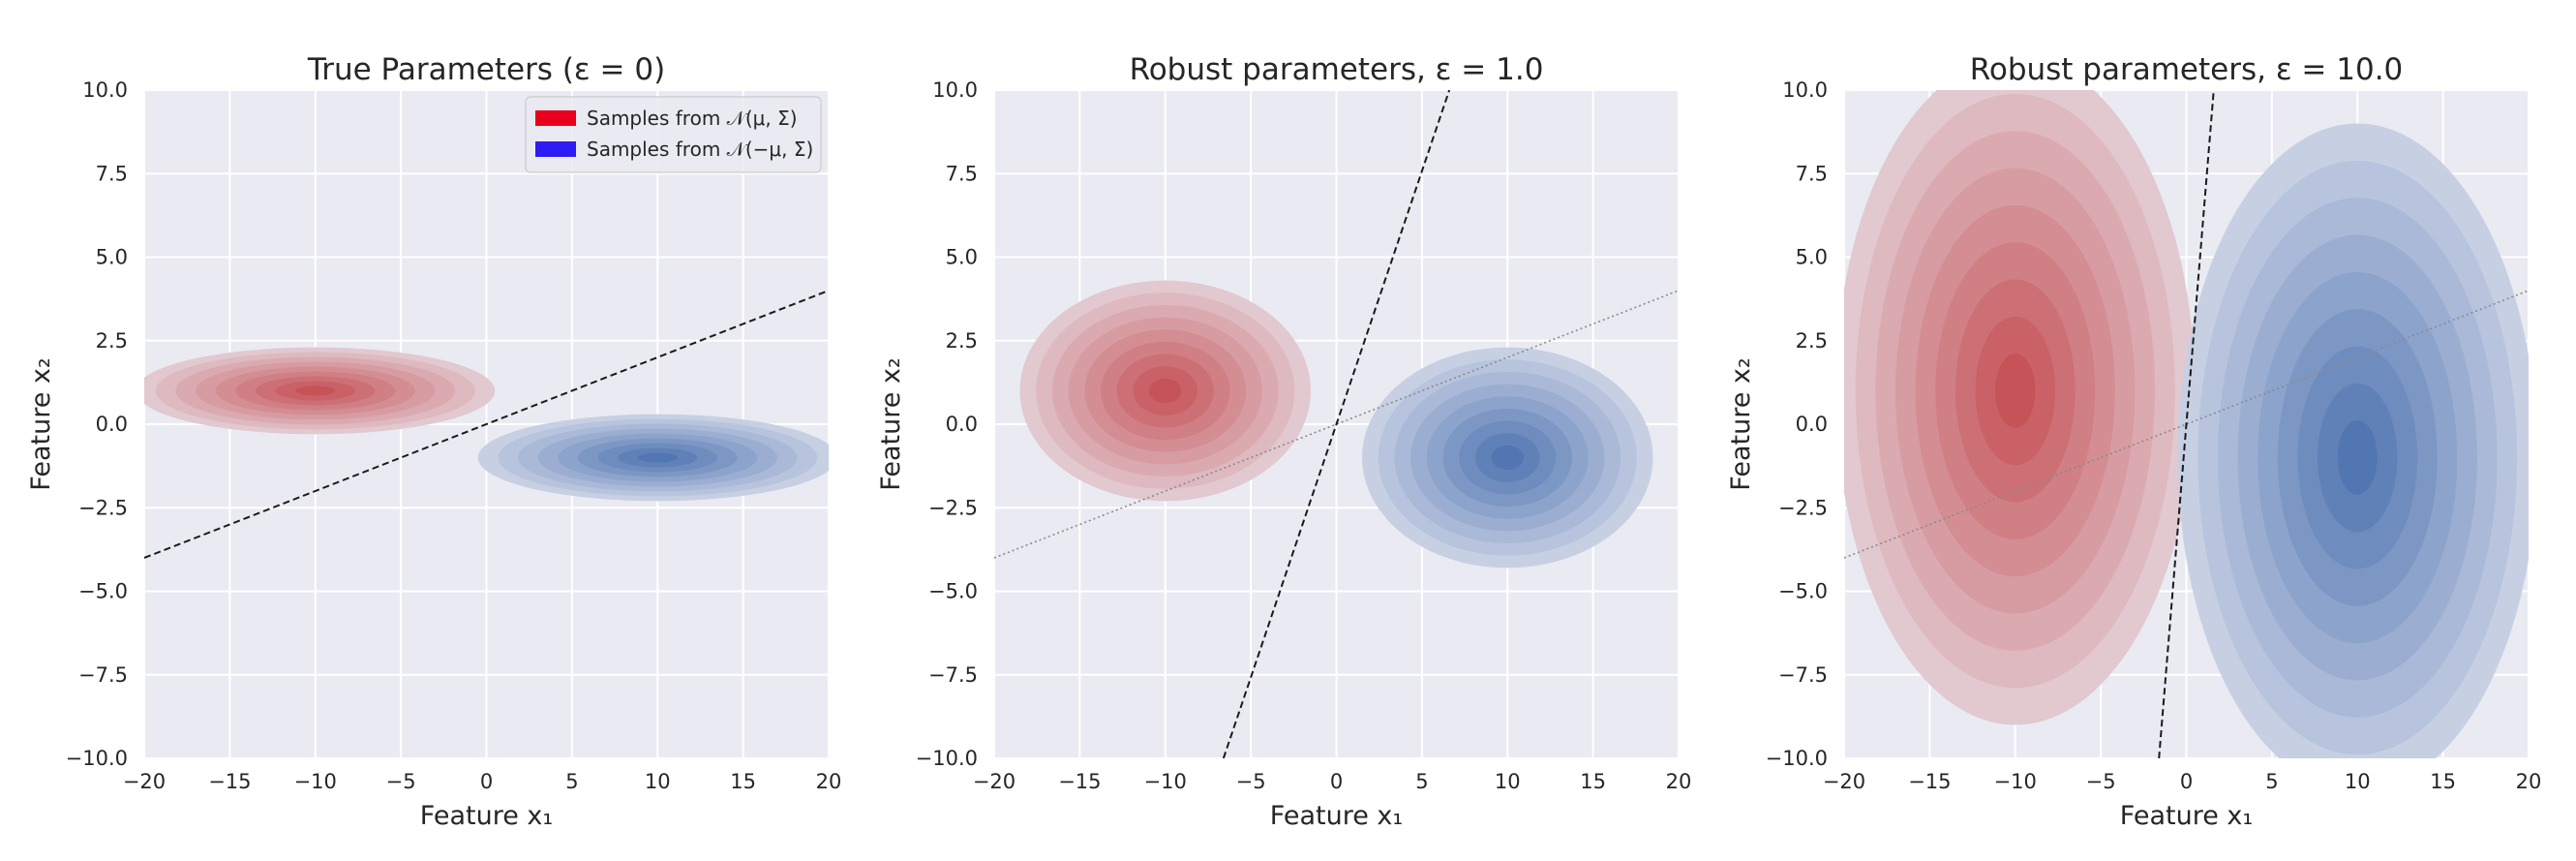 The width and height of the screenshot is (2576, 861). I want to click on chart-title: Robust parameters, ε = 10.0, so click(2187, 69).